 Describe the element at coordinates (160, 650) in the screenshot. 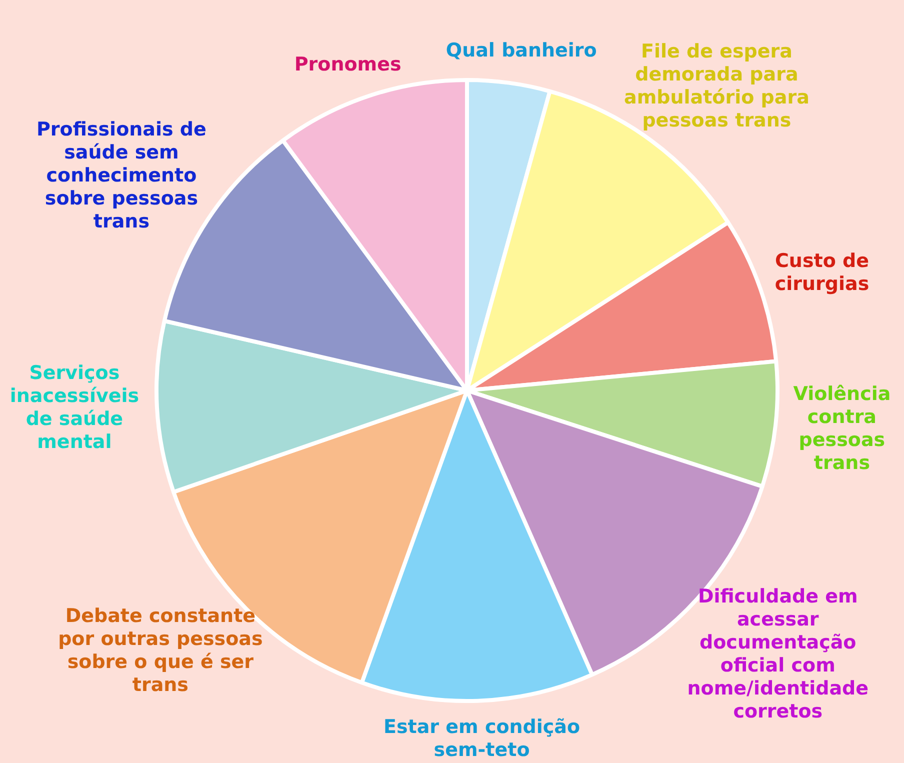

I see `slice-label: Debate constante por outras pessoas sobre o que é ser trans` at that location.